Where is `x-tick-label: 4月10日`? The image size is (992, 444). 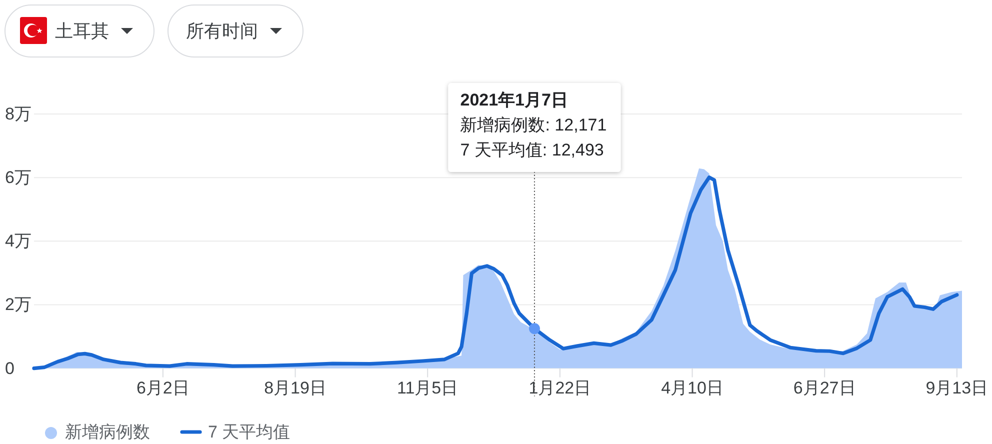 x-tick-label: 4月10日 is located at coordinates (692, 388).